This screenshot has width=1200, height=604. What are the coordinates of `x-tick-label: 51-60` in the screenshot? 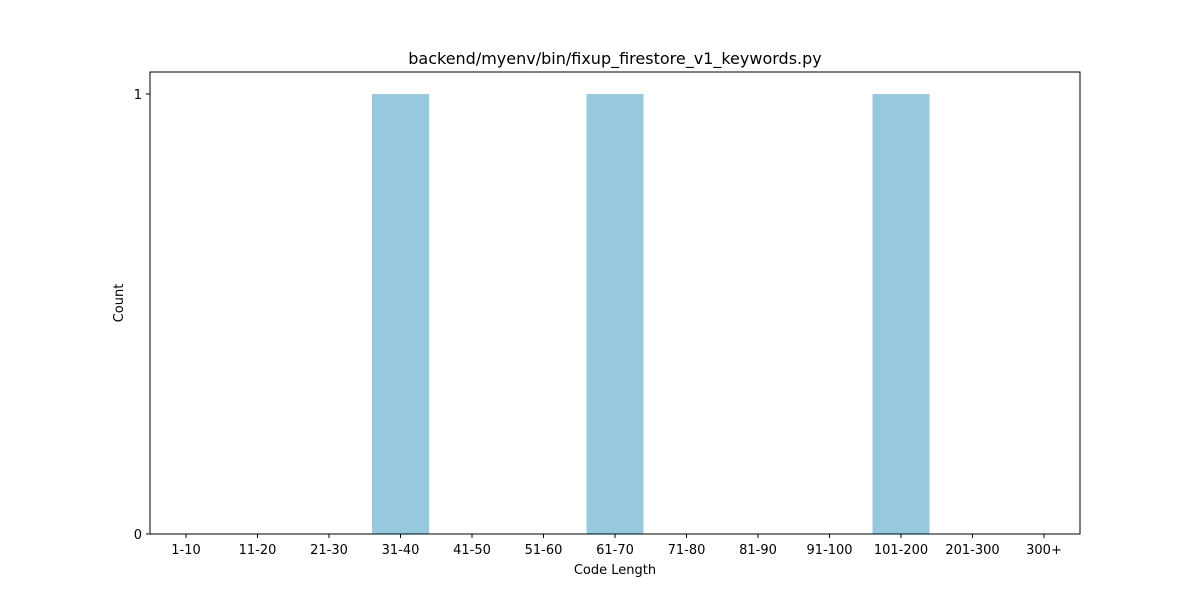 It's located at (544, 550).